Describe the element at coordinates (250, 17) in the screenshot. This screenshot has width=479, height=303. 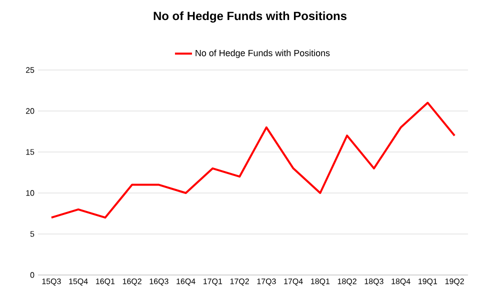
I see `chart-title: No of Hedge Funds with Positions` at that location.